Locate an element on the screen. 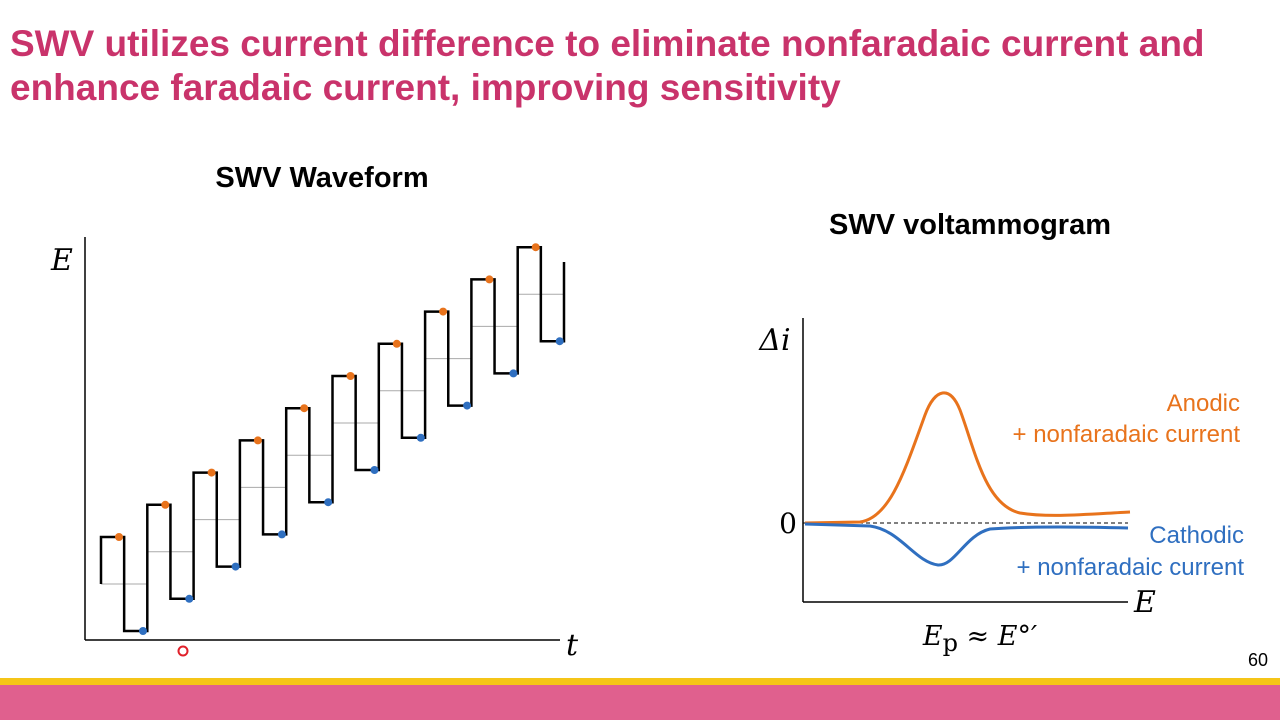 This screenshot has width=1280, height=720. footer-band is located at coordinates (640, 702).